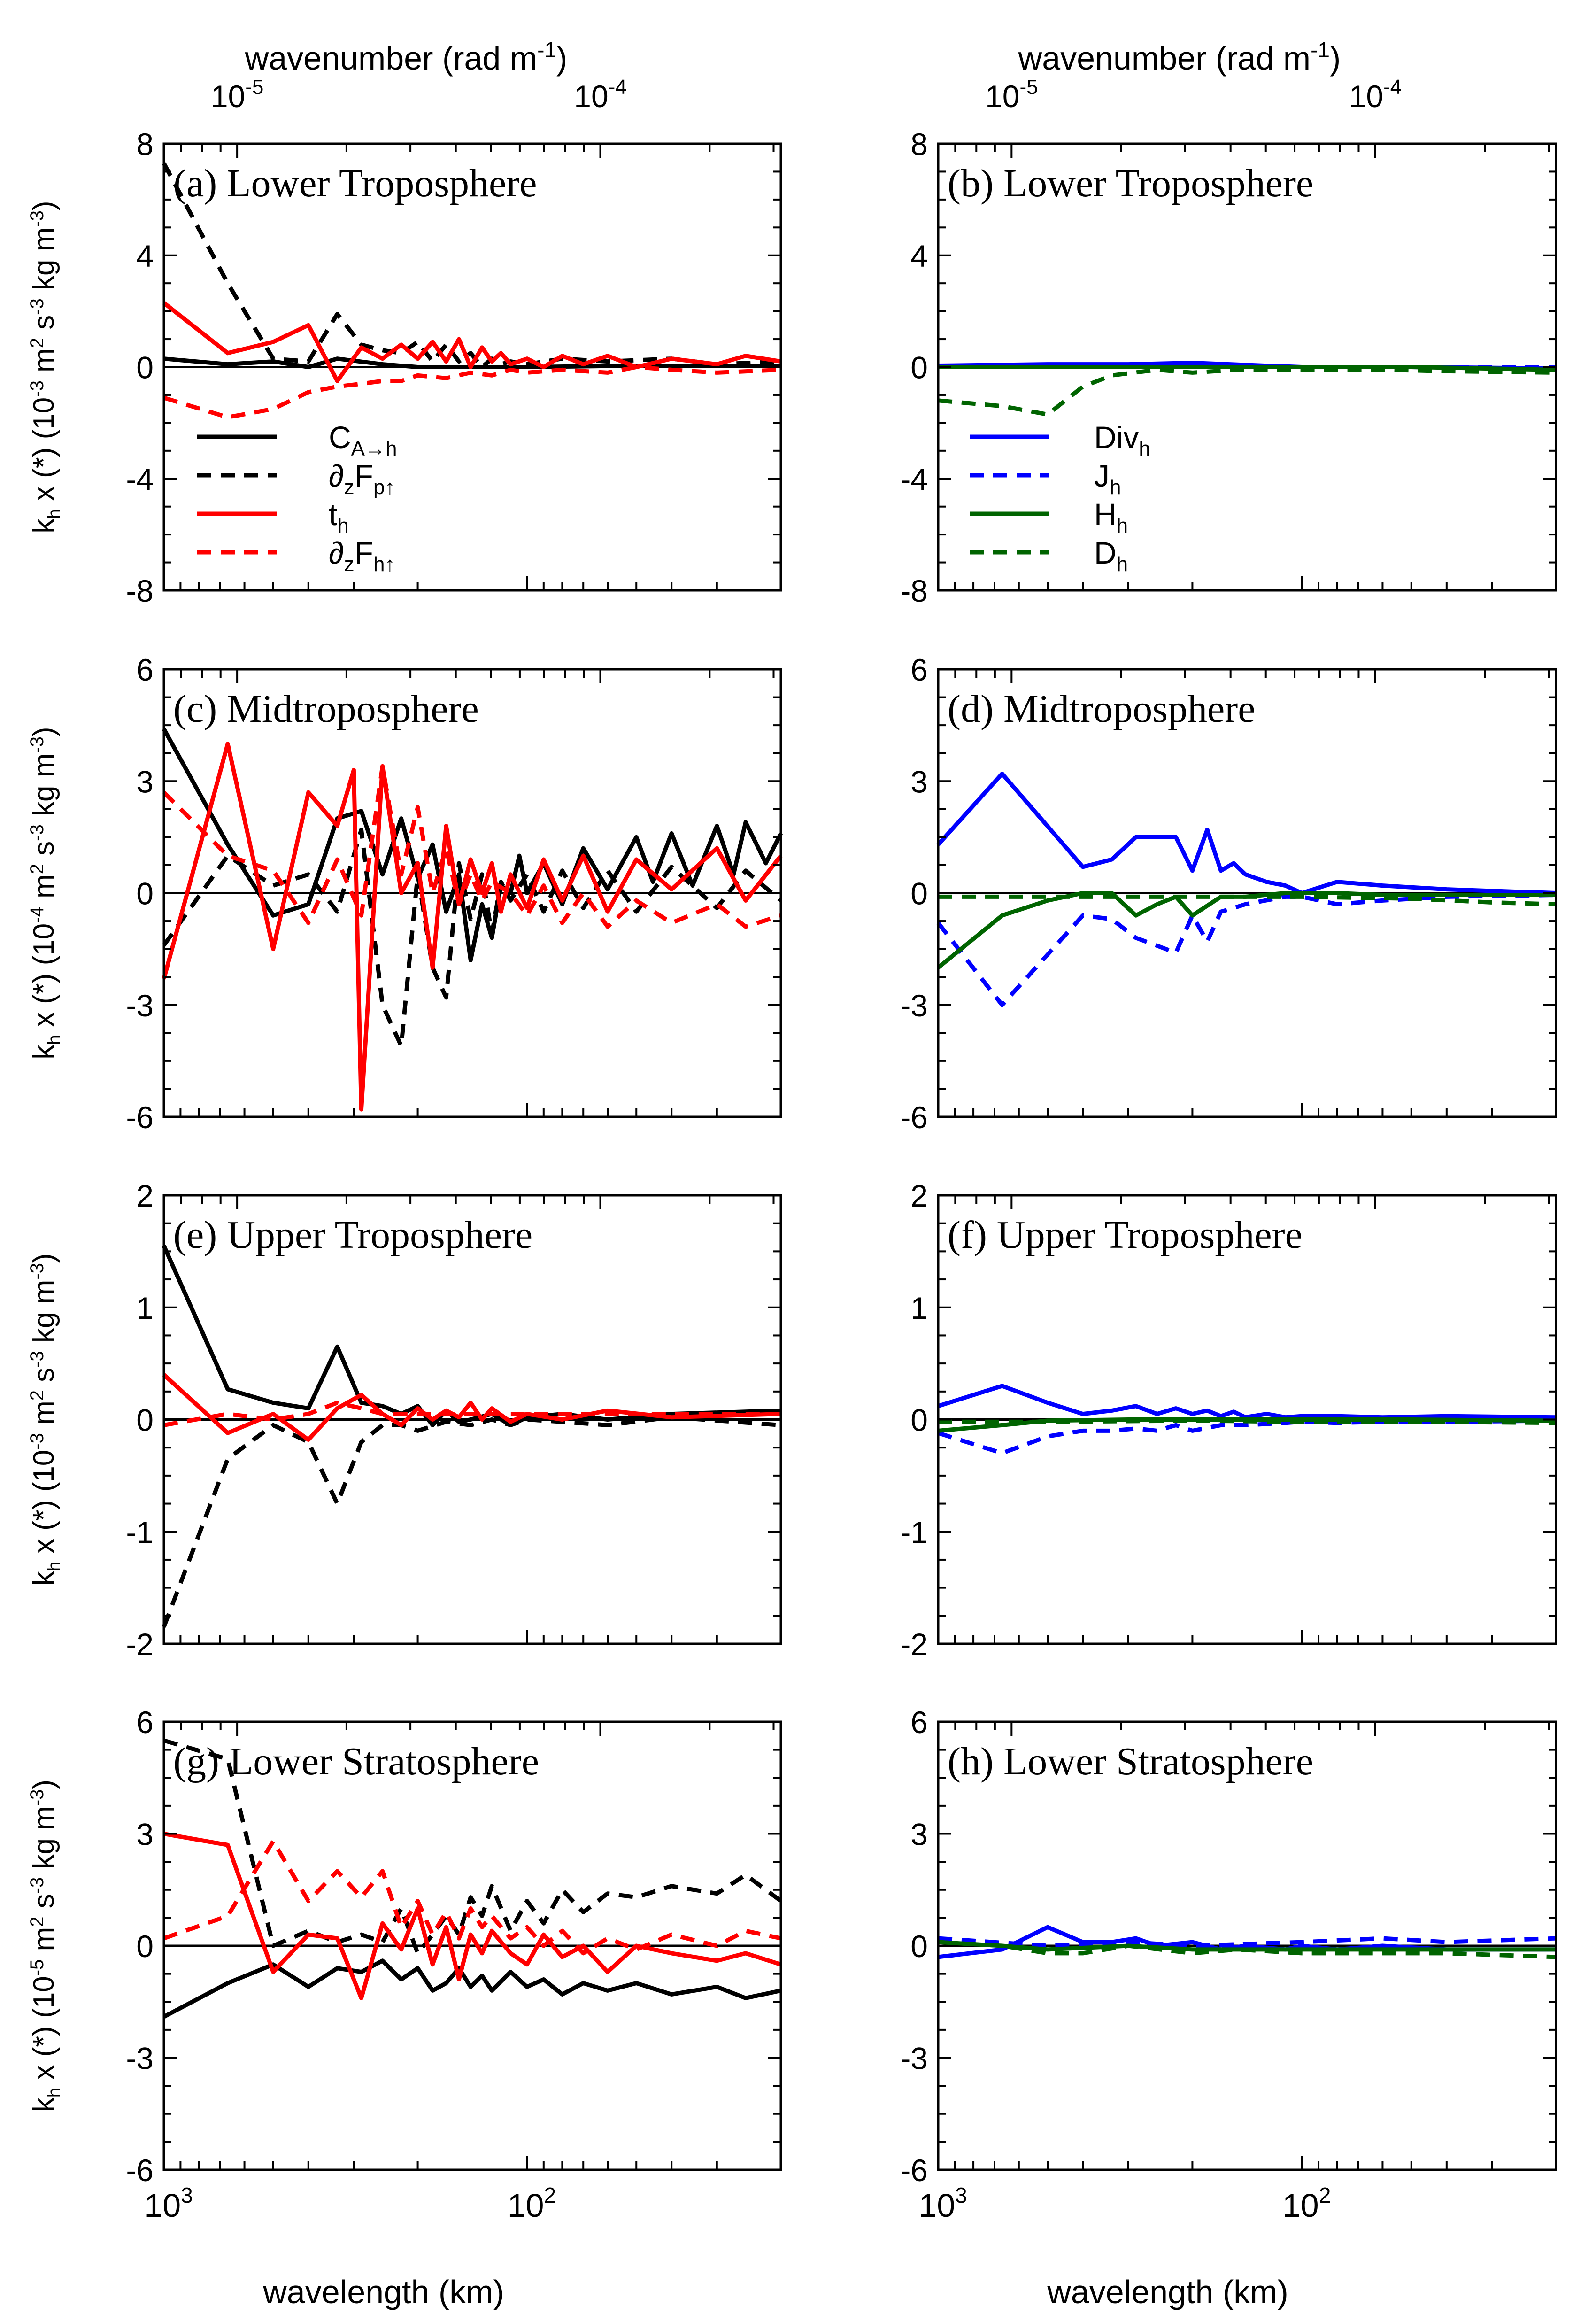 This screenshot has height=2322, width=1596. What do you see at coordinates (1111, 517) in the screenshot?
I see `legend-label: Hh` at bounding box center [1111, 517].